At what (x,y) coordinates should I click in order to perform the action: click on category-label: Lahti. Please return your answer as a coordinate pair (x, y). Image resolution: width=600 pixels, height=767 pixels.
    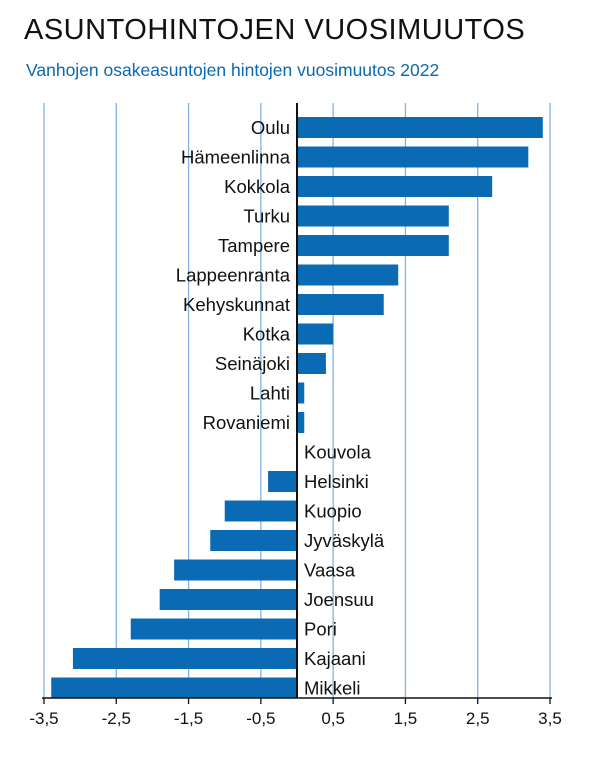
    Looking at the image, I should click on (270, 393).